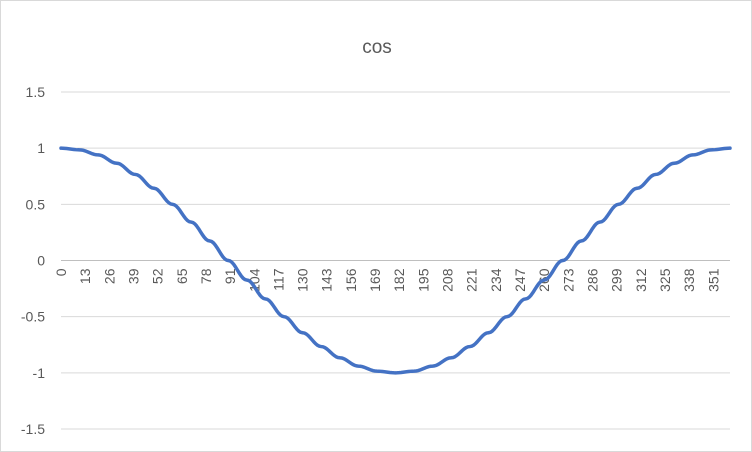 The width and height of the screenshot is (752, 452). I want to click on x-tick-label: 351, so click(713, 280).